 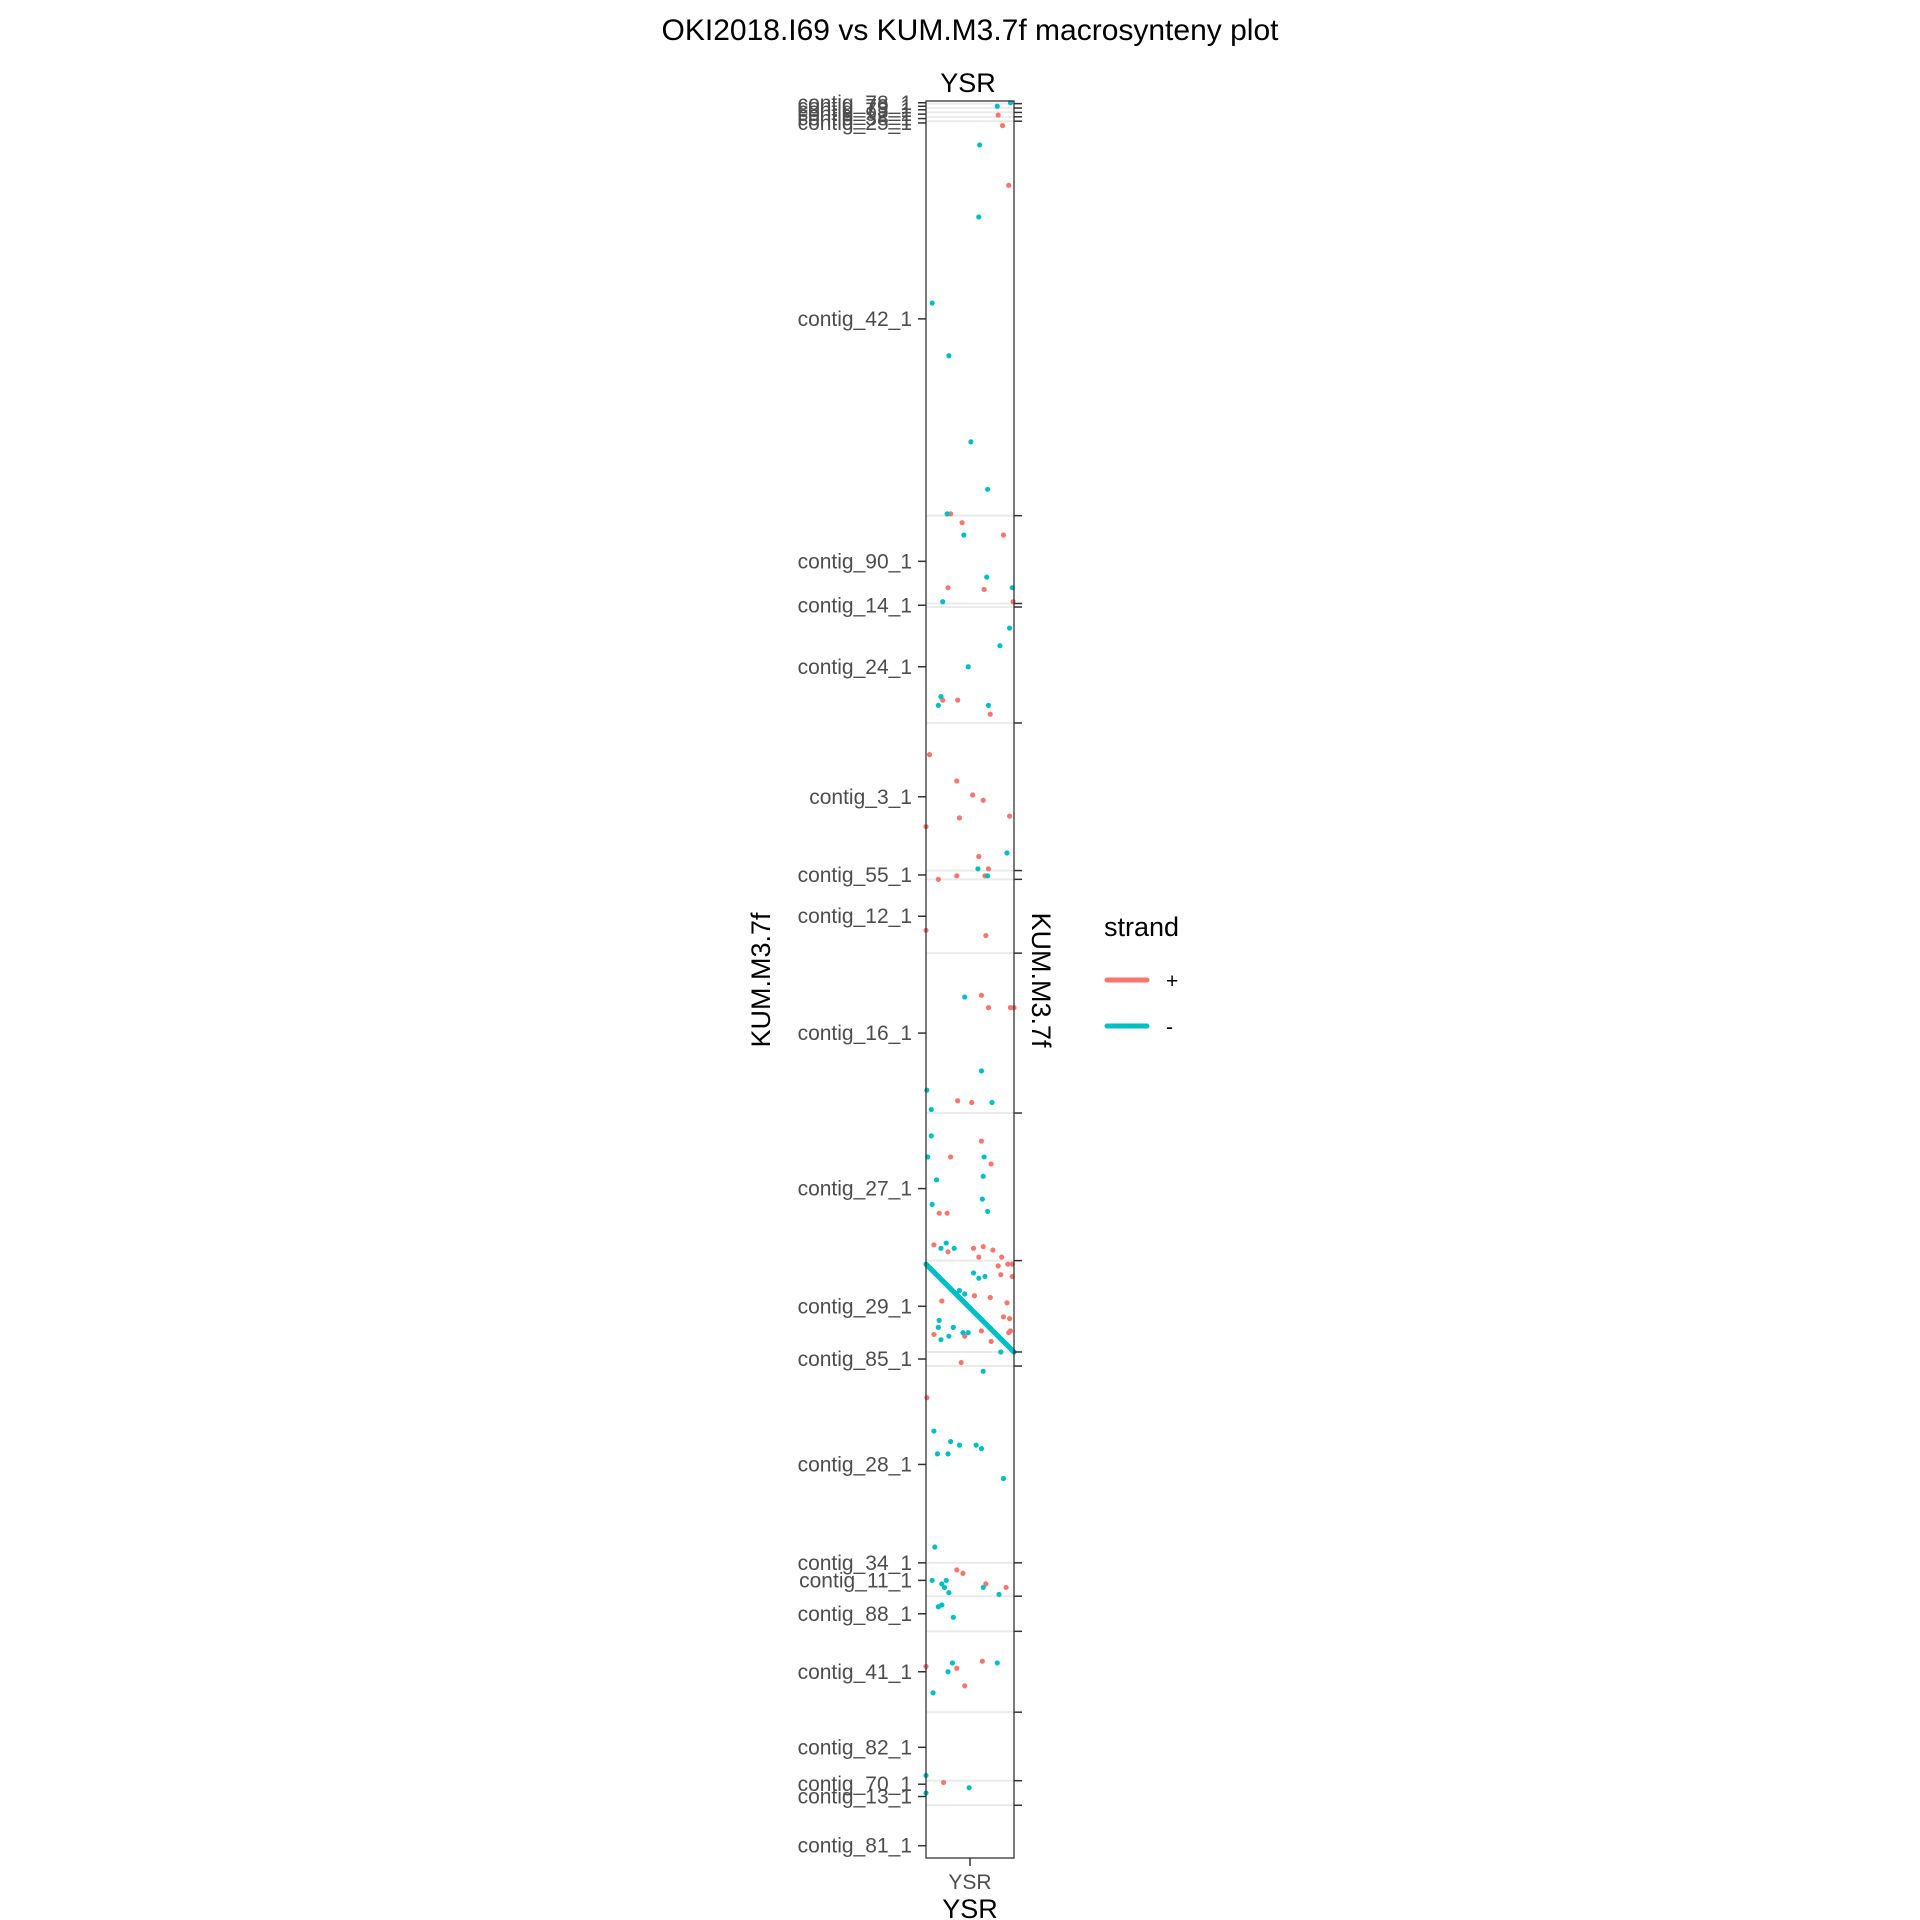 What do you see at coordinates (855, 605) in the screenshot?
I see `contig-tick-label: contig_14_1` at bounding box center [855, 605].